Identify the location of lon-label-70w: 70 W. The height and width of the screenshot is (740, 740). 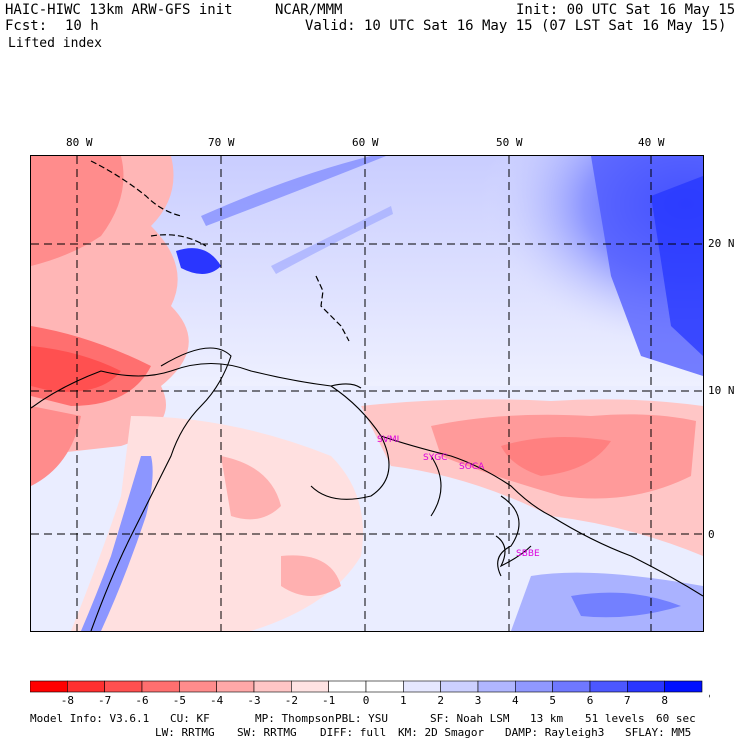
(221, 142).